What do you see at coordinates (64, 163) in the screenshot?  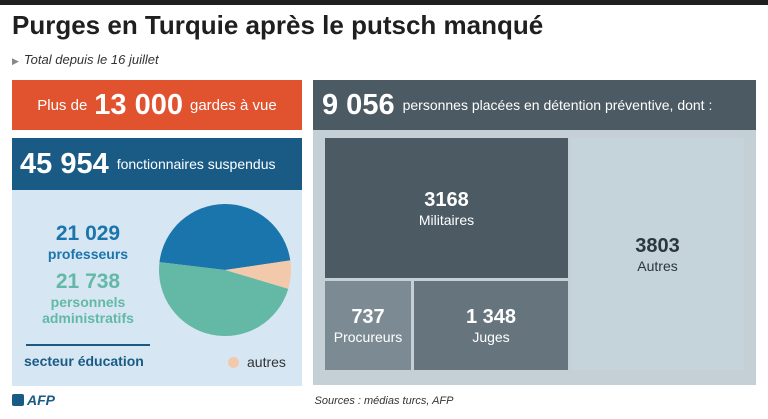 I see `suspended-value: 45 954` at bounding box center [64, 163].